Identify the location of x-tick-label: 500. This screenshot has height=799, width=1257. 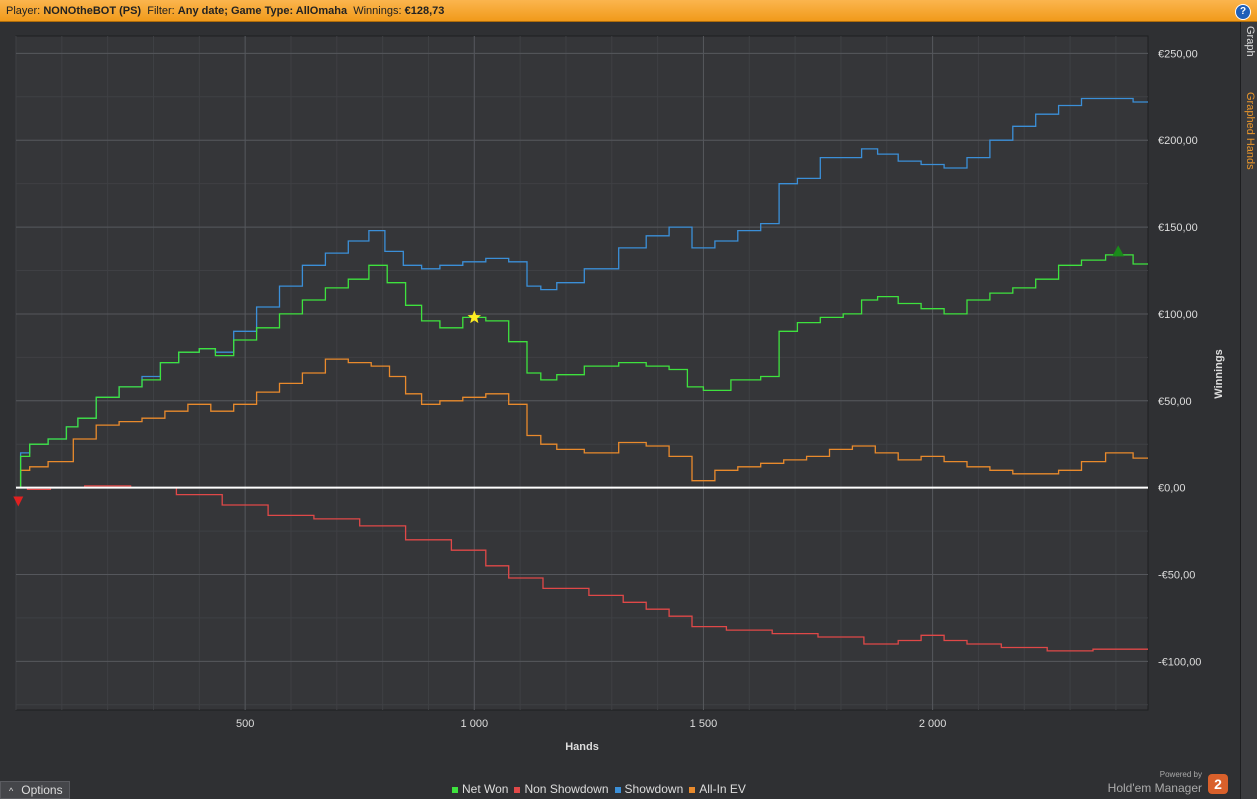
(245, 724).